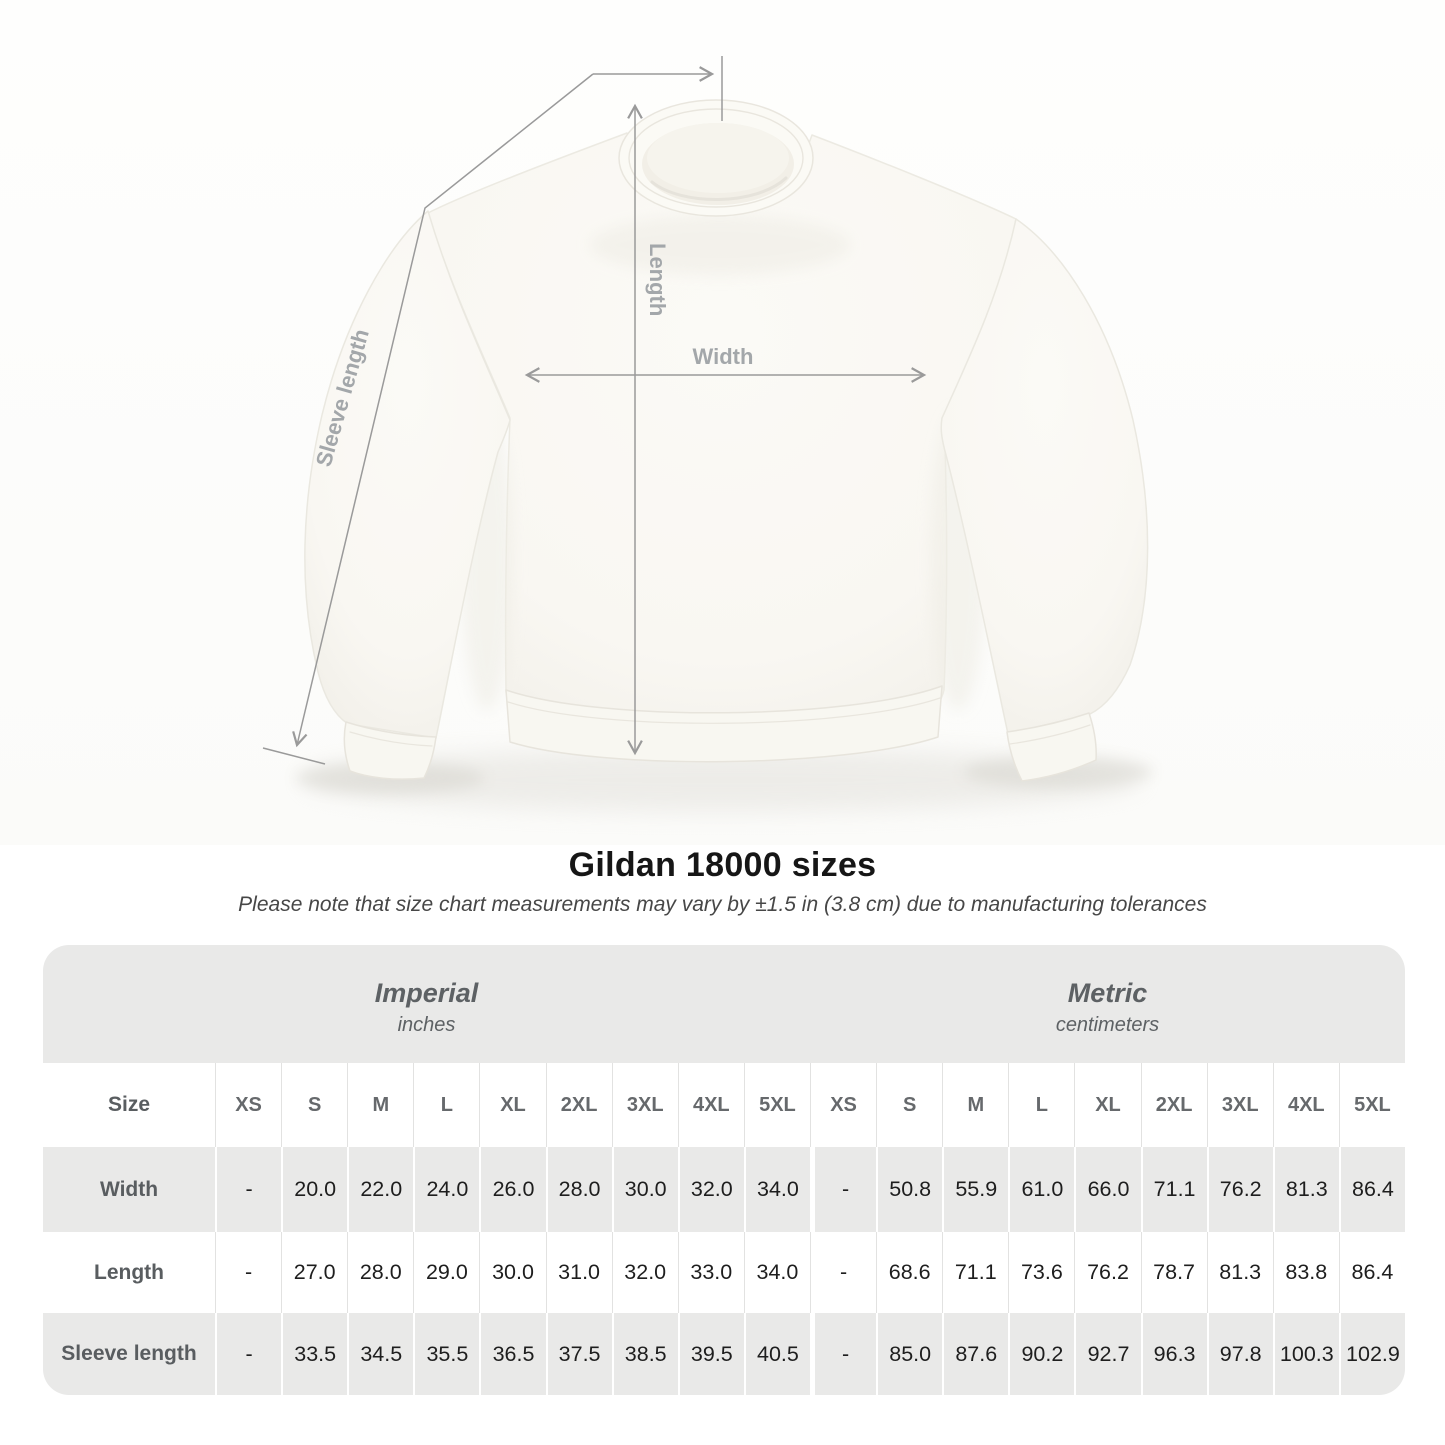 The image size is (1445, 1445). What do you see at coordinates (723, 356) in the screenshot?
I see `width-label: Width` at bounding box center [723, 356].